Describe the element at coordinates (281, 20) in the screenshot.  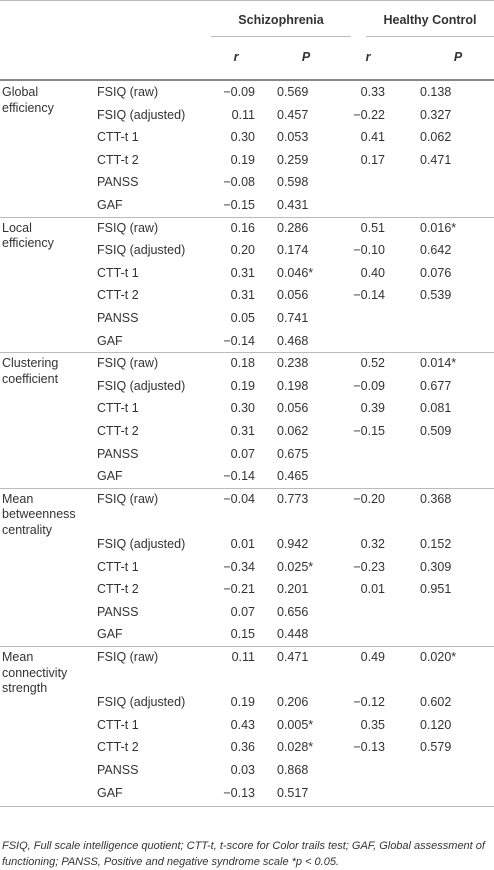
I see `group-header: Schizophrenia` at that location.